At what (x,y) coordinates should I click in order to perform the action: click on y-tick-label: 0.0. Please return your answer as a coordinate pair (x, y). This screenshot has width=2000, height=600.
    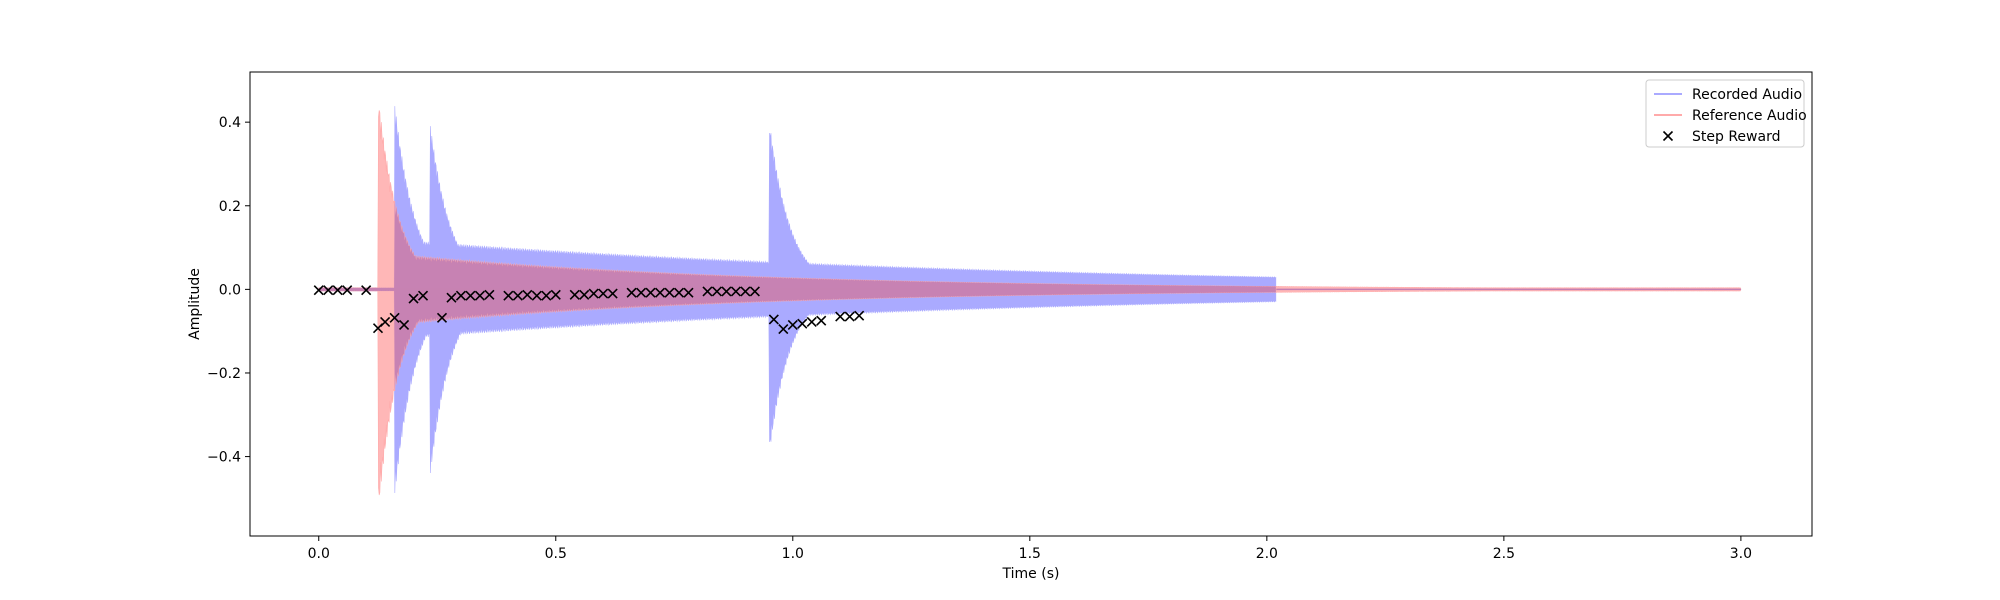
    Looking at the image, I should click on (230, 290).